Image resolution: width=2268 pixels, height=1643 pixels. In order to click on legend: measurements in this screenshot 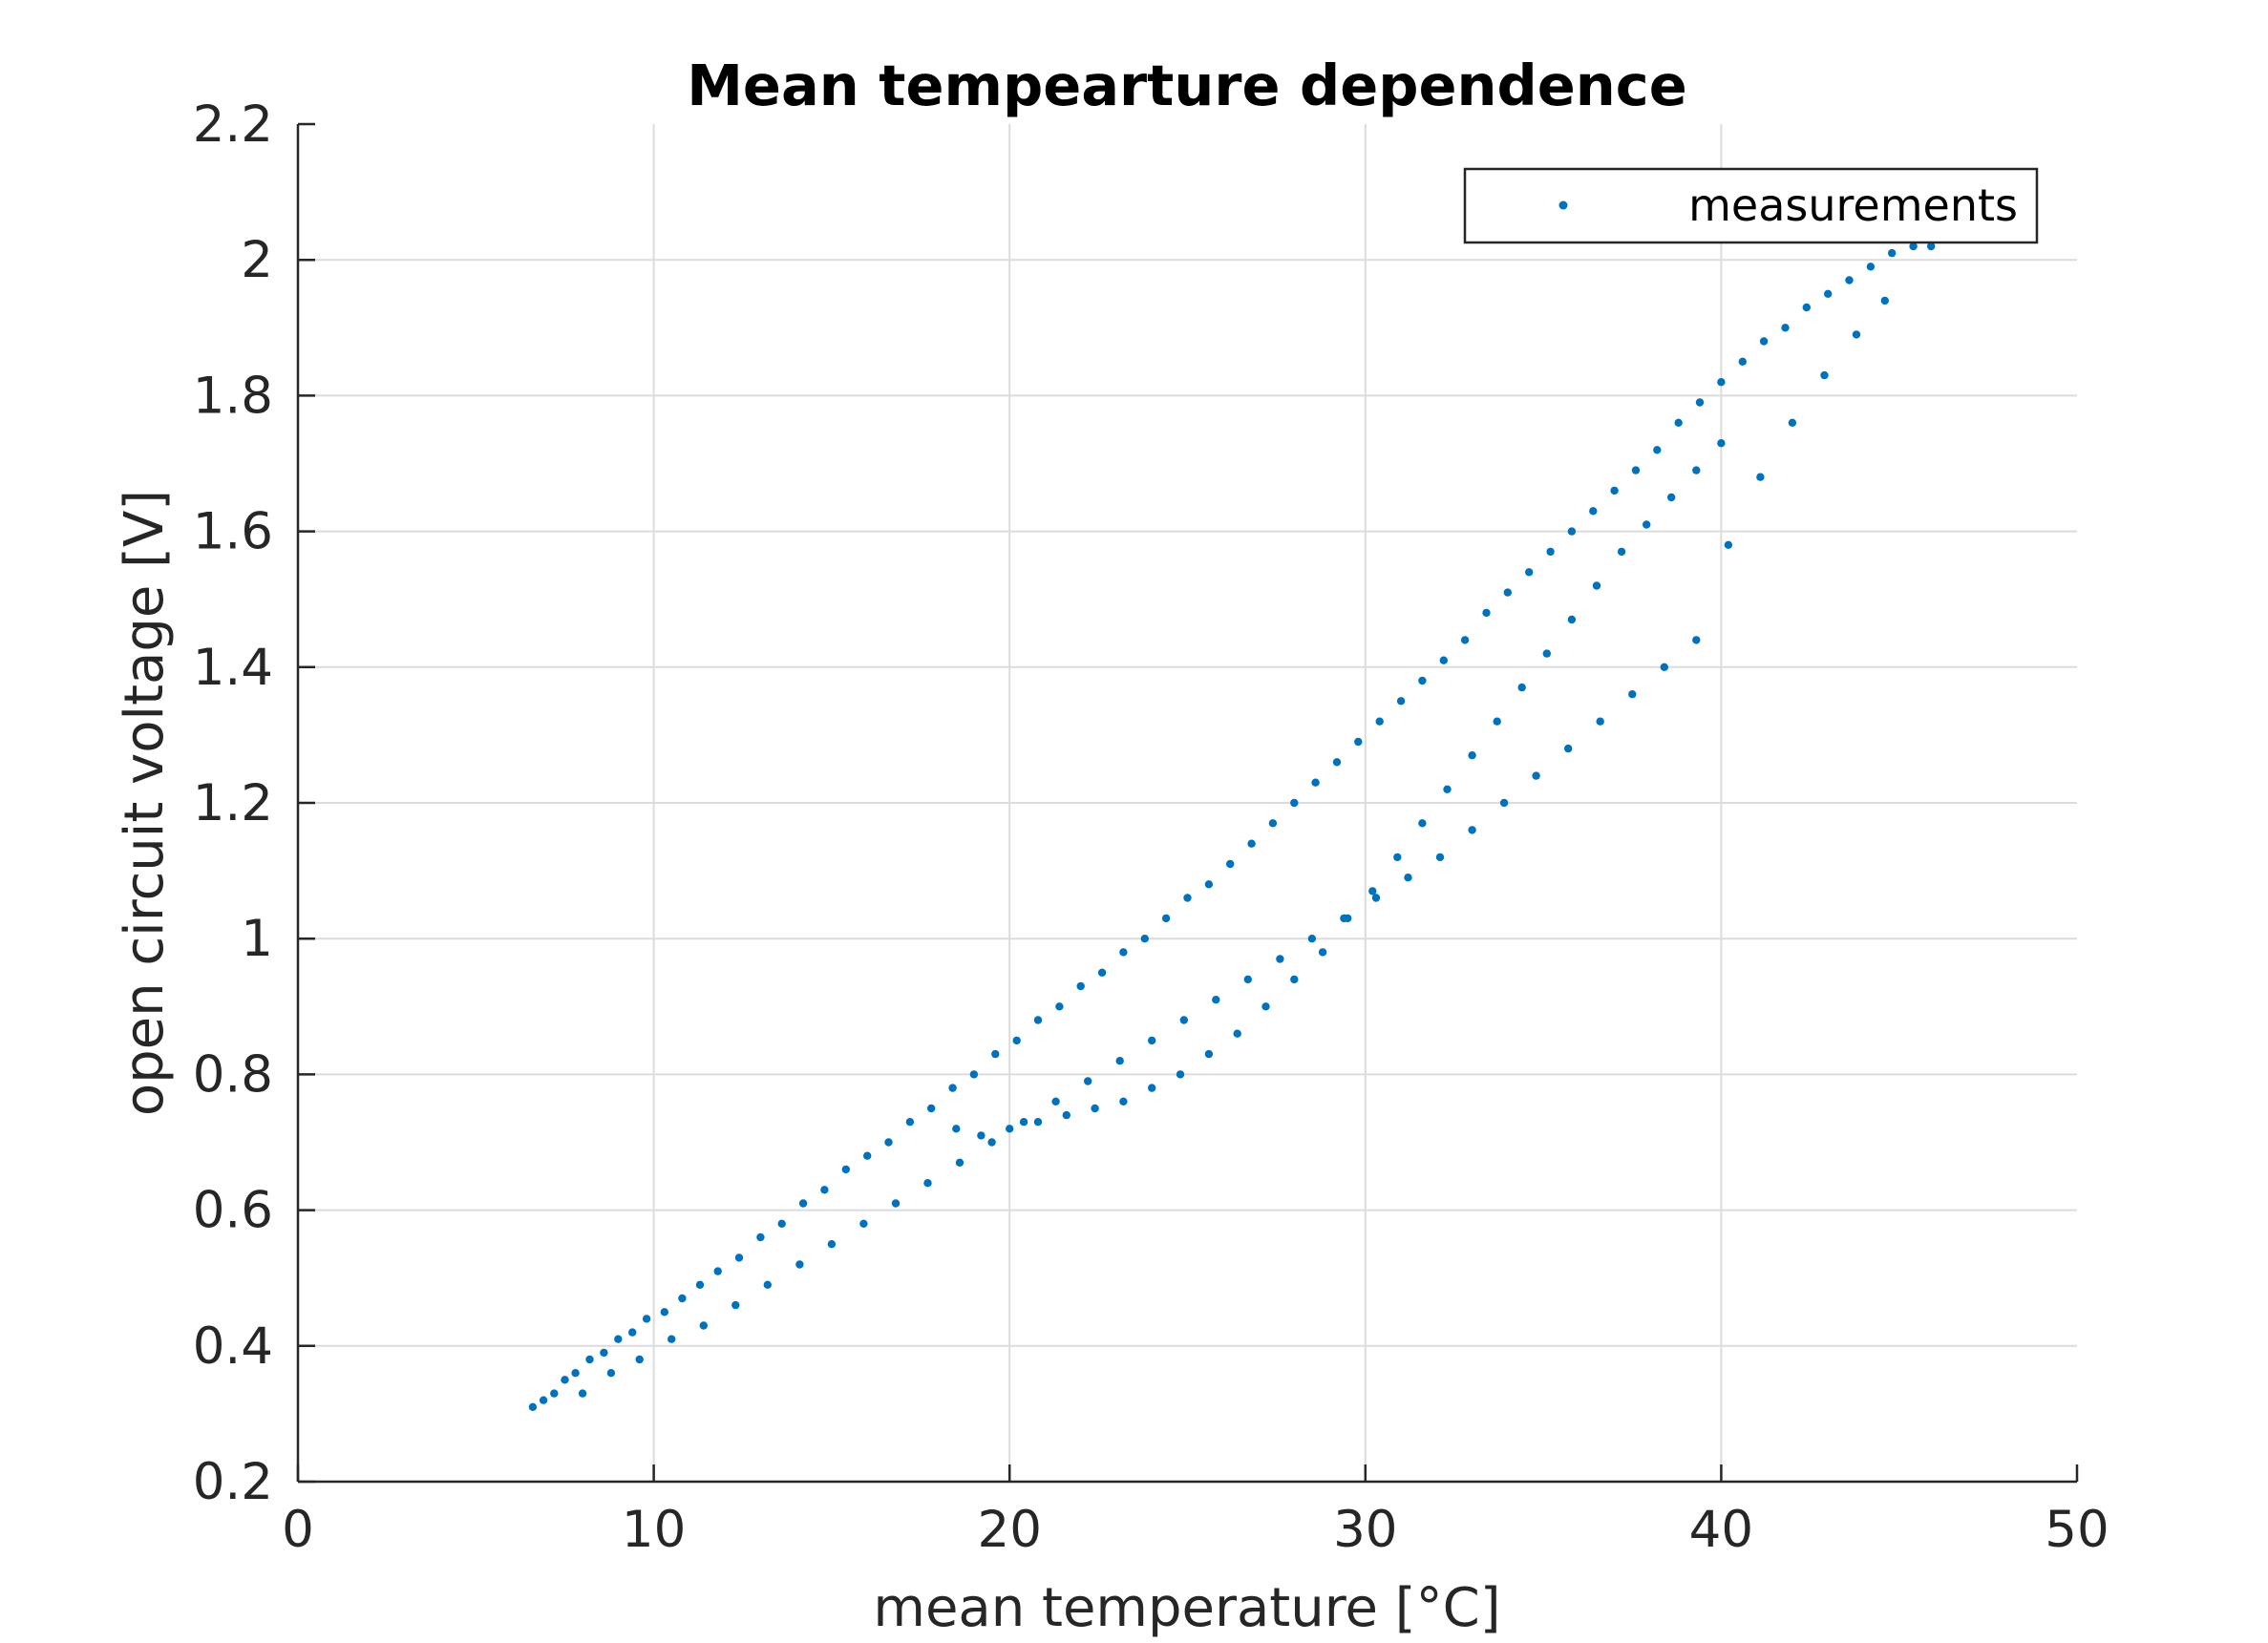, I will do `click(1751, 205)`.